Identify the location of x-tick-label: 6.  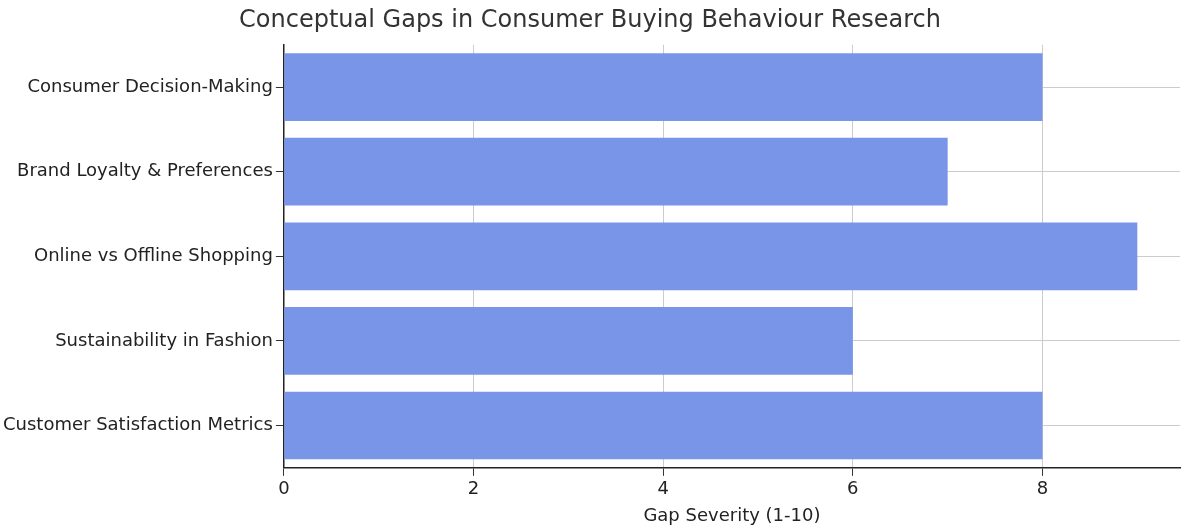
(853, 488).